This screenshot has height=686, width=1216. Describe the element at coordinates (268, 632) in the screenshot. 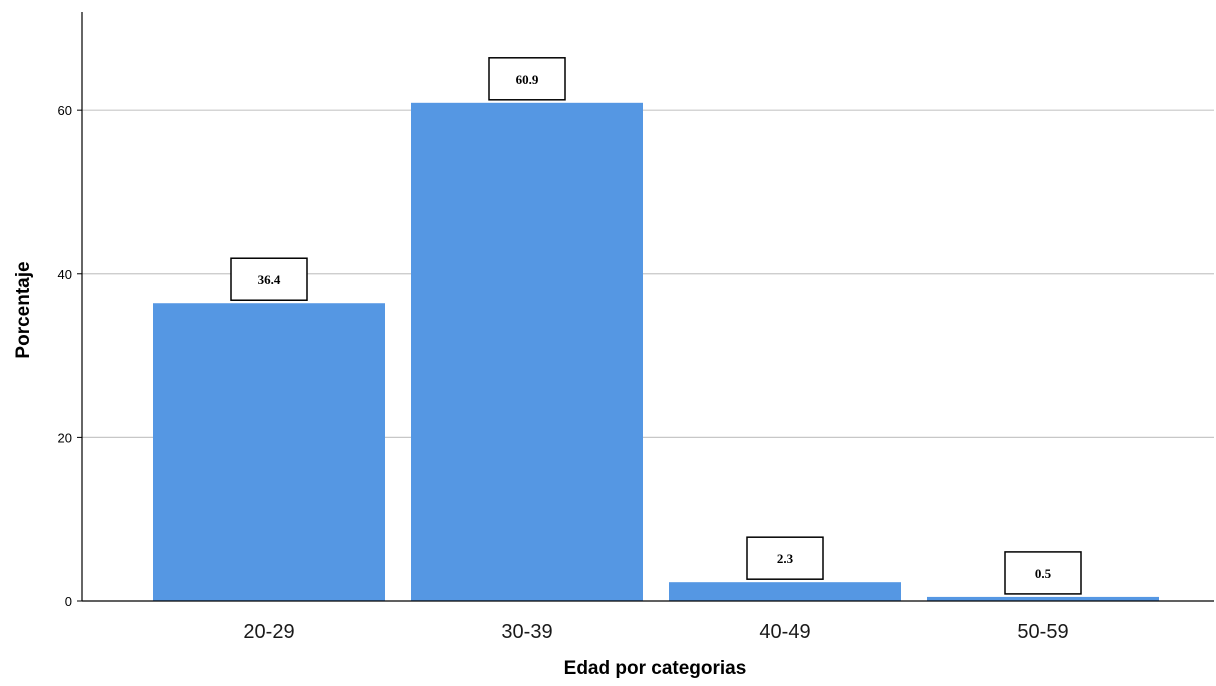

I see `x-tick-label-20-29: 20-29` at that location.